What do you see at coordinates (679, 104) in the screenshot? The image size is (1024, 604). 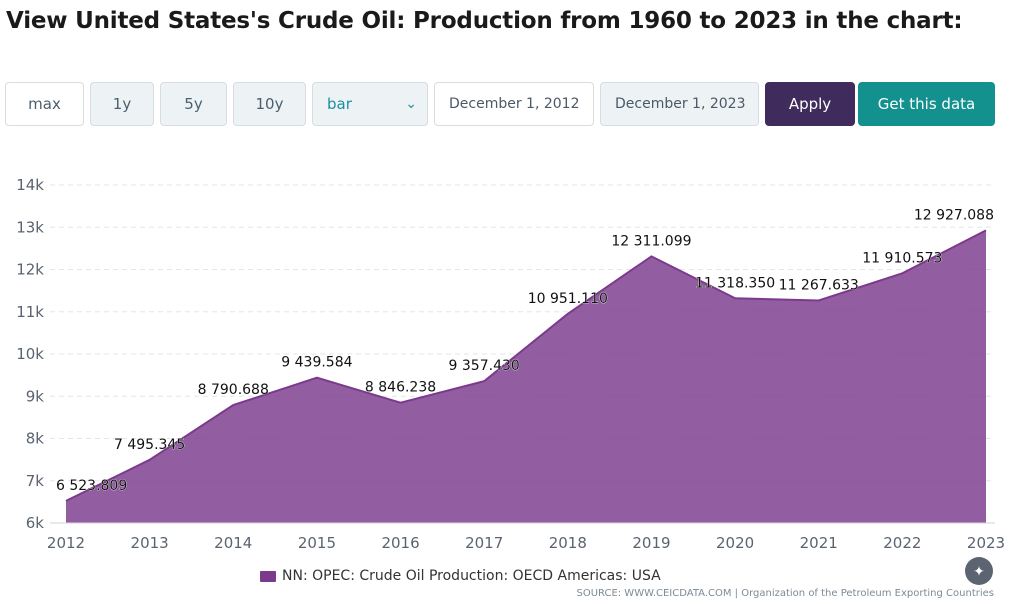 I see `end-date-field: December 1, 2023` at bounding box center [679, 104].